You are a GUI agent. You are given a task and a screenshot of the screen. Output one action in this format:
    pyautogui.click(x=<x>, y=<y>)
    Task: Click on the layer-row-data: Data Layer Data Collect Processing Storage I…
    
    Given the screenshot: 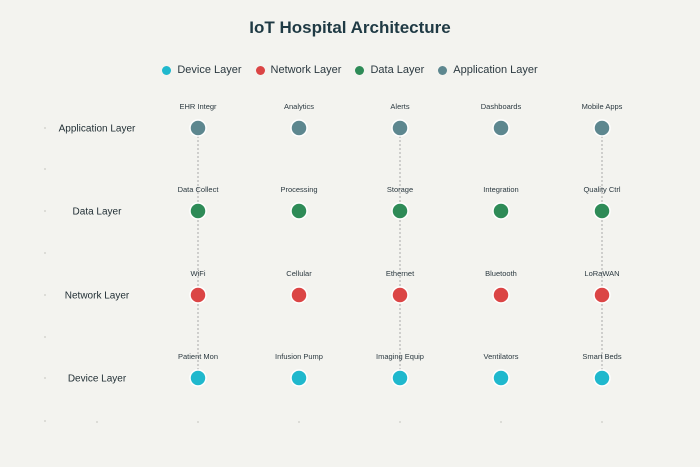 What is the action you would take?
    pyautogui.click(x=347, y=202)
    